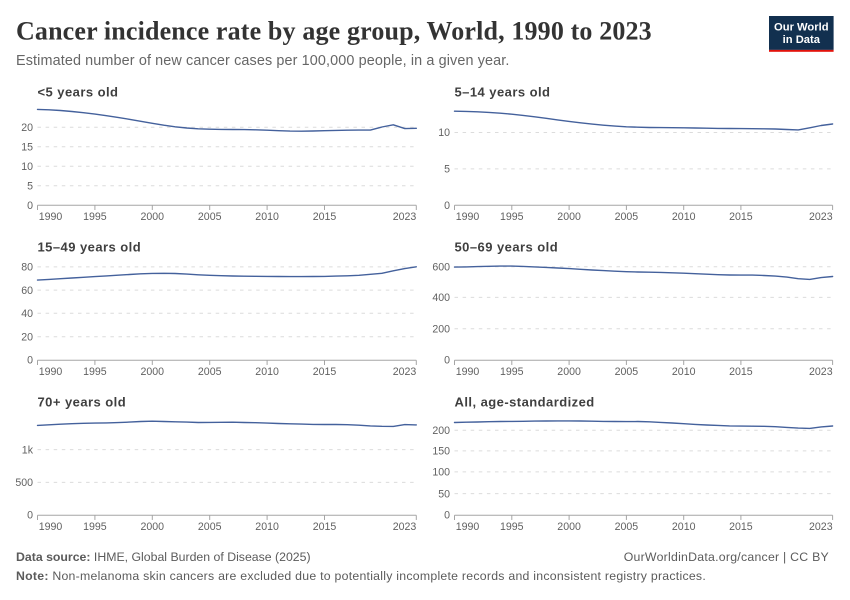  Describe the element at coordinates (444, 494) in the screenshot. I see `svg-text: 50` at that location.